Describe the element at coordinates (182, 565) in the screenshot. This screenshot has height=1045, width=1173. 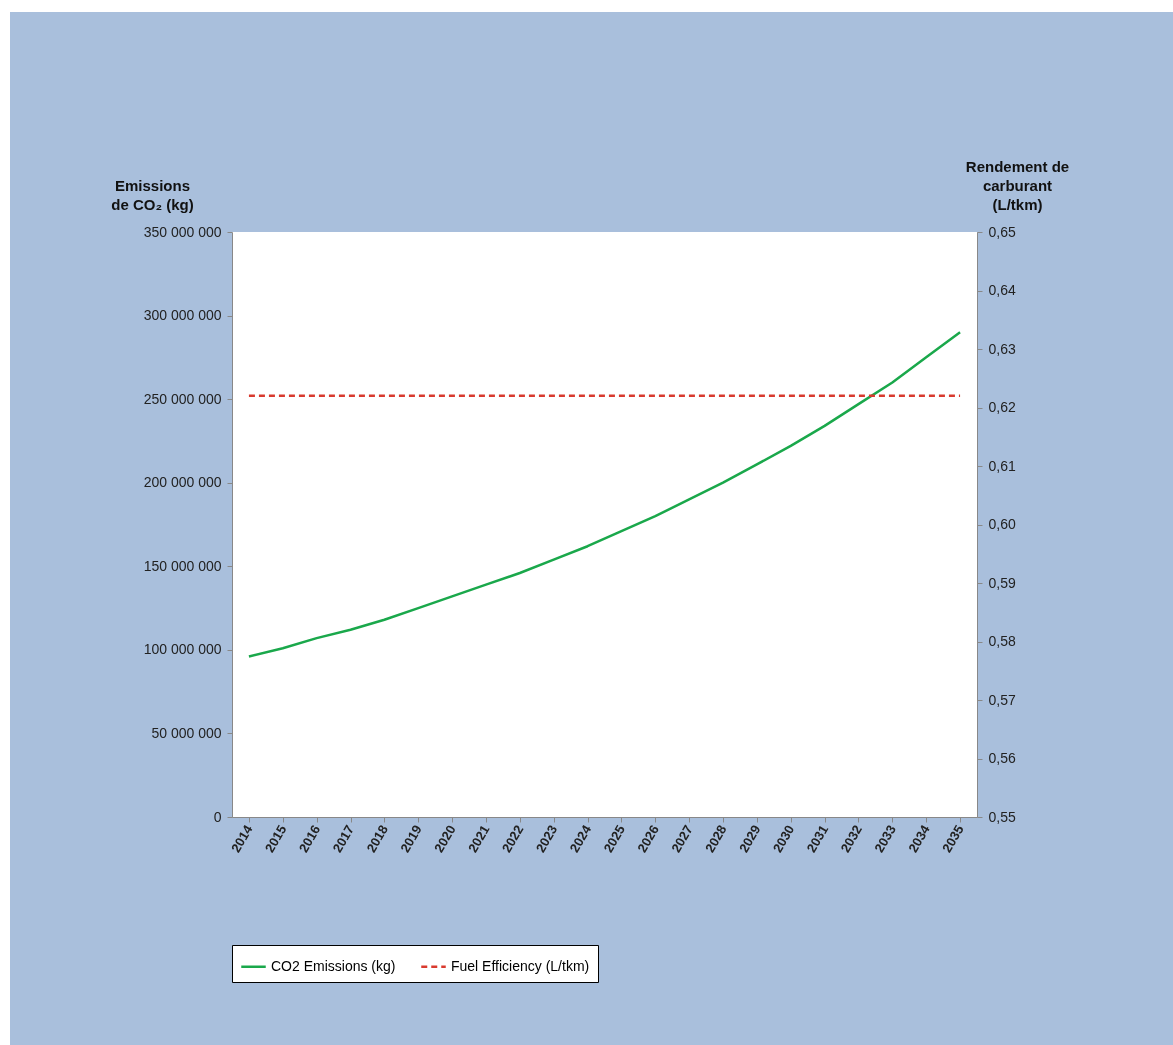
I see `y-tick-label: 150 000 000` at that location.